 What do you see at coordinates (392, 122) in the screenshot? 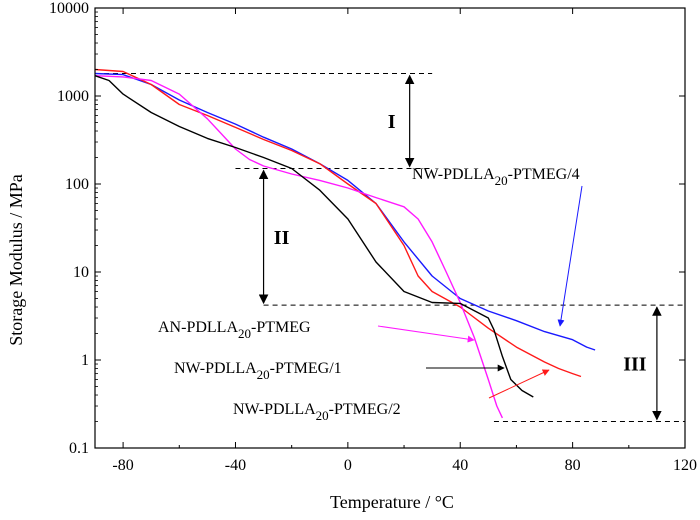
I see `region-label-I: I` at bounding box center [392, 122].